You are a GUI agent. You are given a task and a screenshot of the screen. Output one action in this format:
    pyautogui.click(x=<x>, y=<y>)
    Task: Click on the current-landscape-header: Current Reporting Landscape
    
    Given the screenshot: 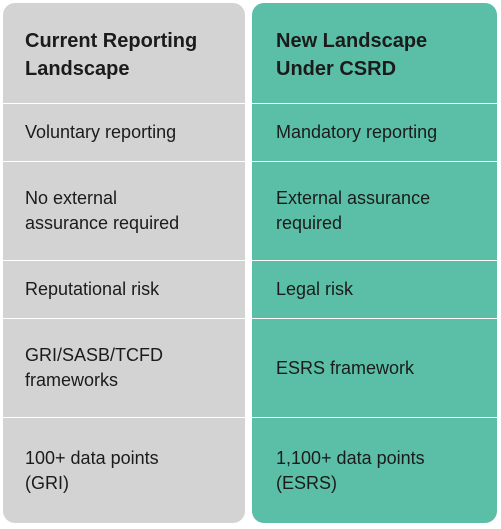 What is the action you would take?
    pyautogui.click(x=111, y=55)
    